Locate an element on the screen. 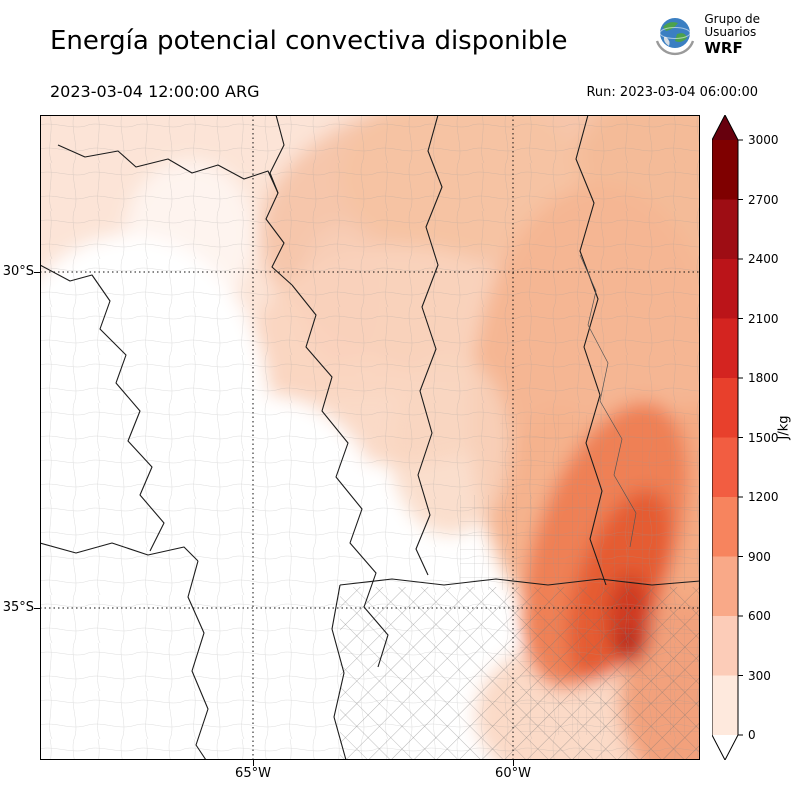 The image size is (800, 800). colorbar is located at coordinates (727, 437).